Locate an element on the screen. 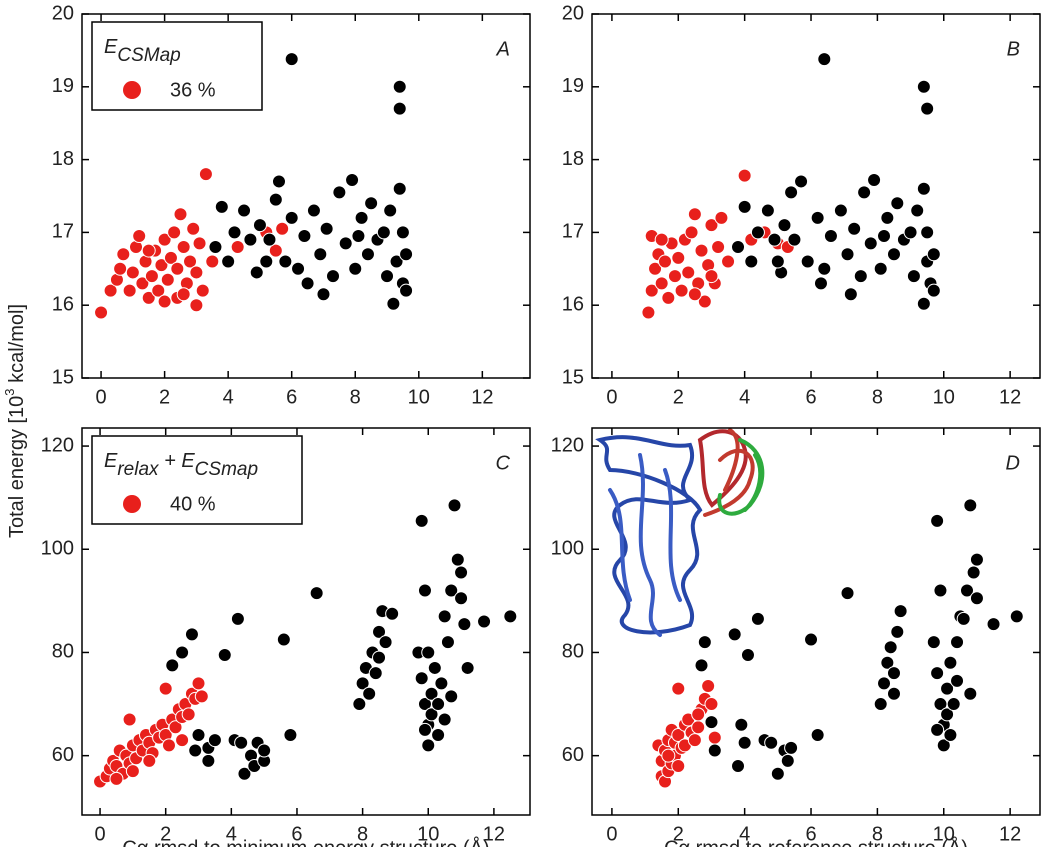 This screenshot has height=847, width=1050. legend-title-symbol: E is located at coordinates (111, 461).